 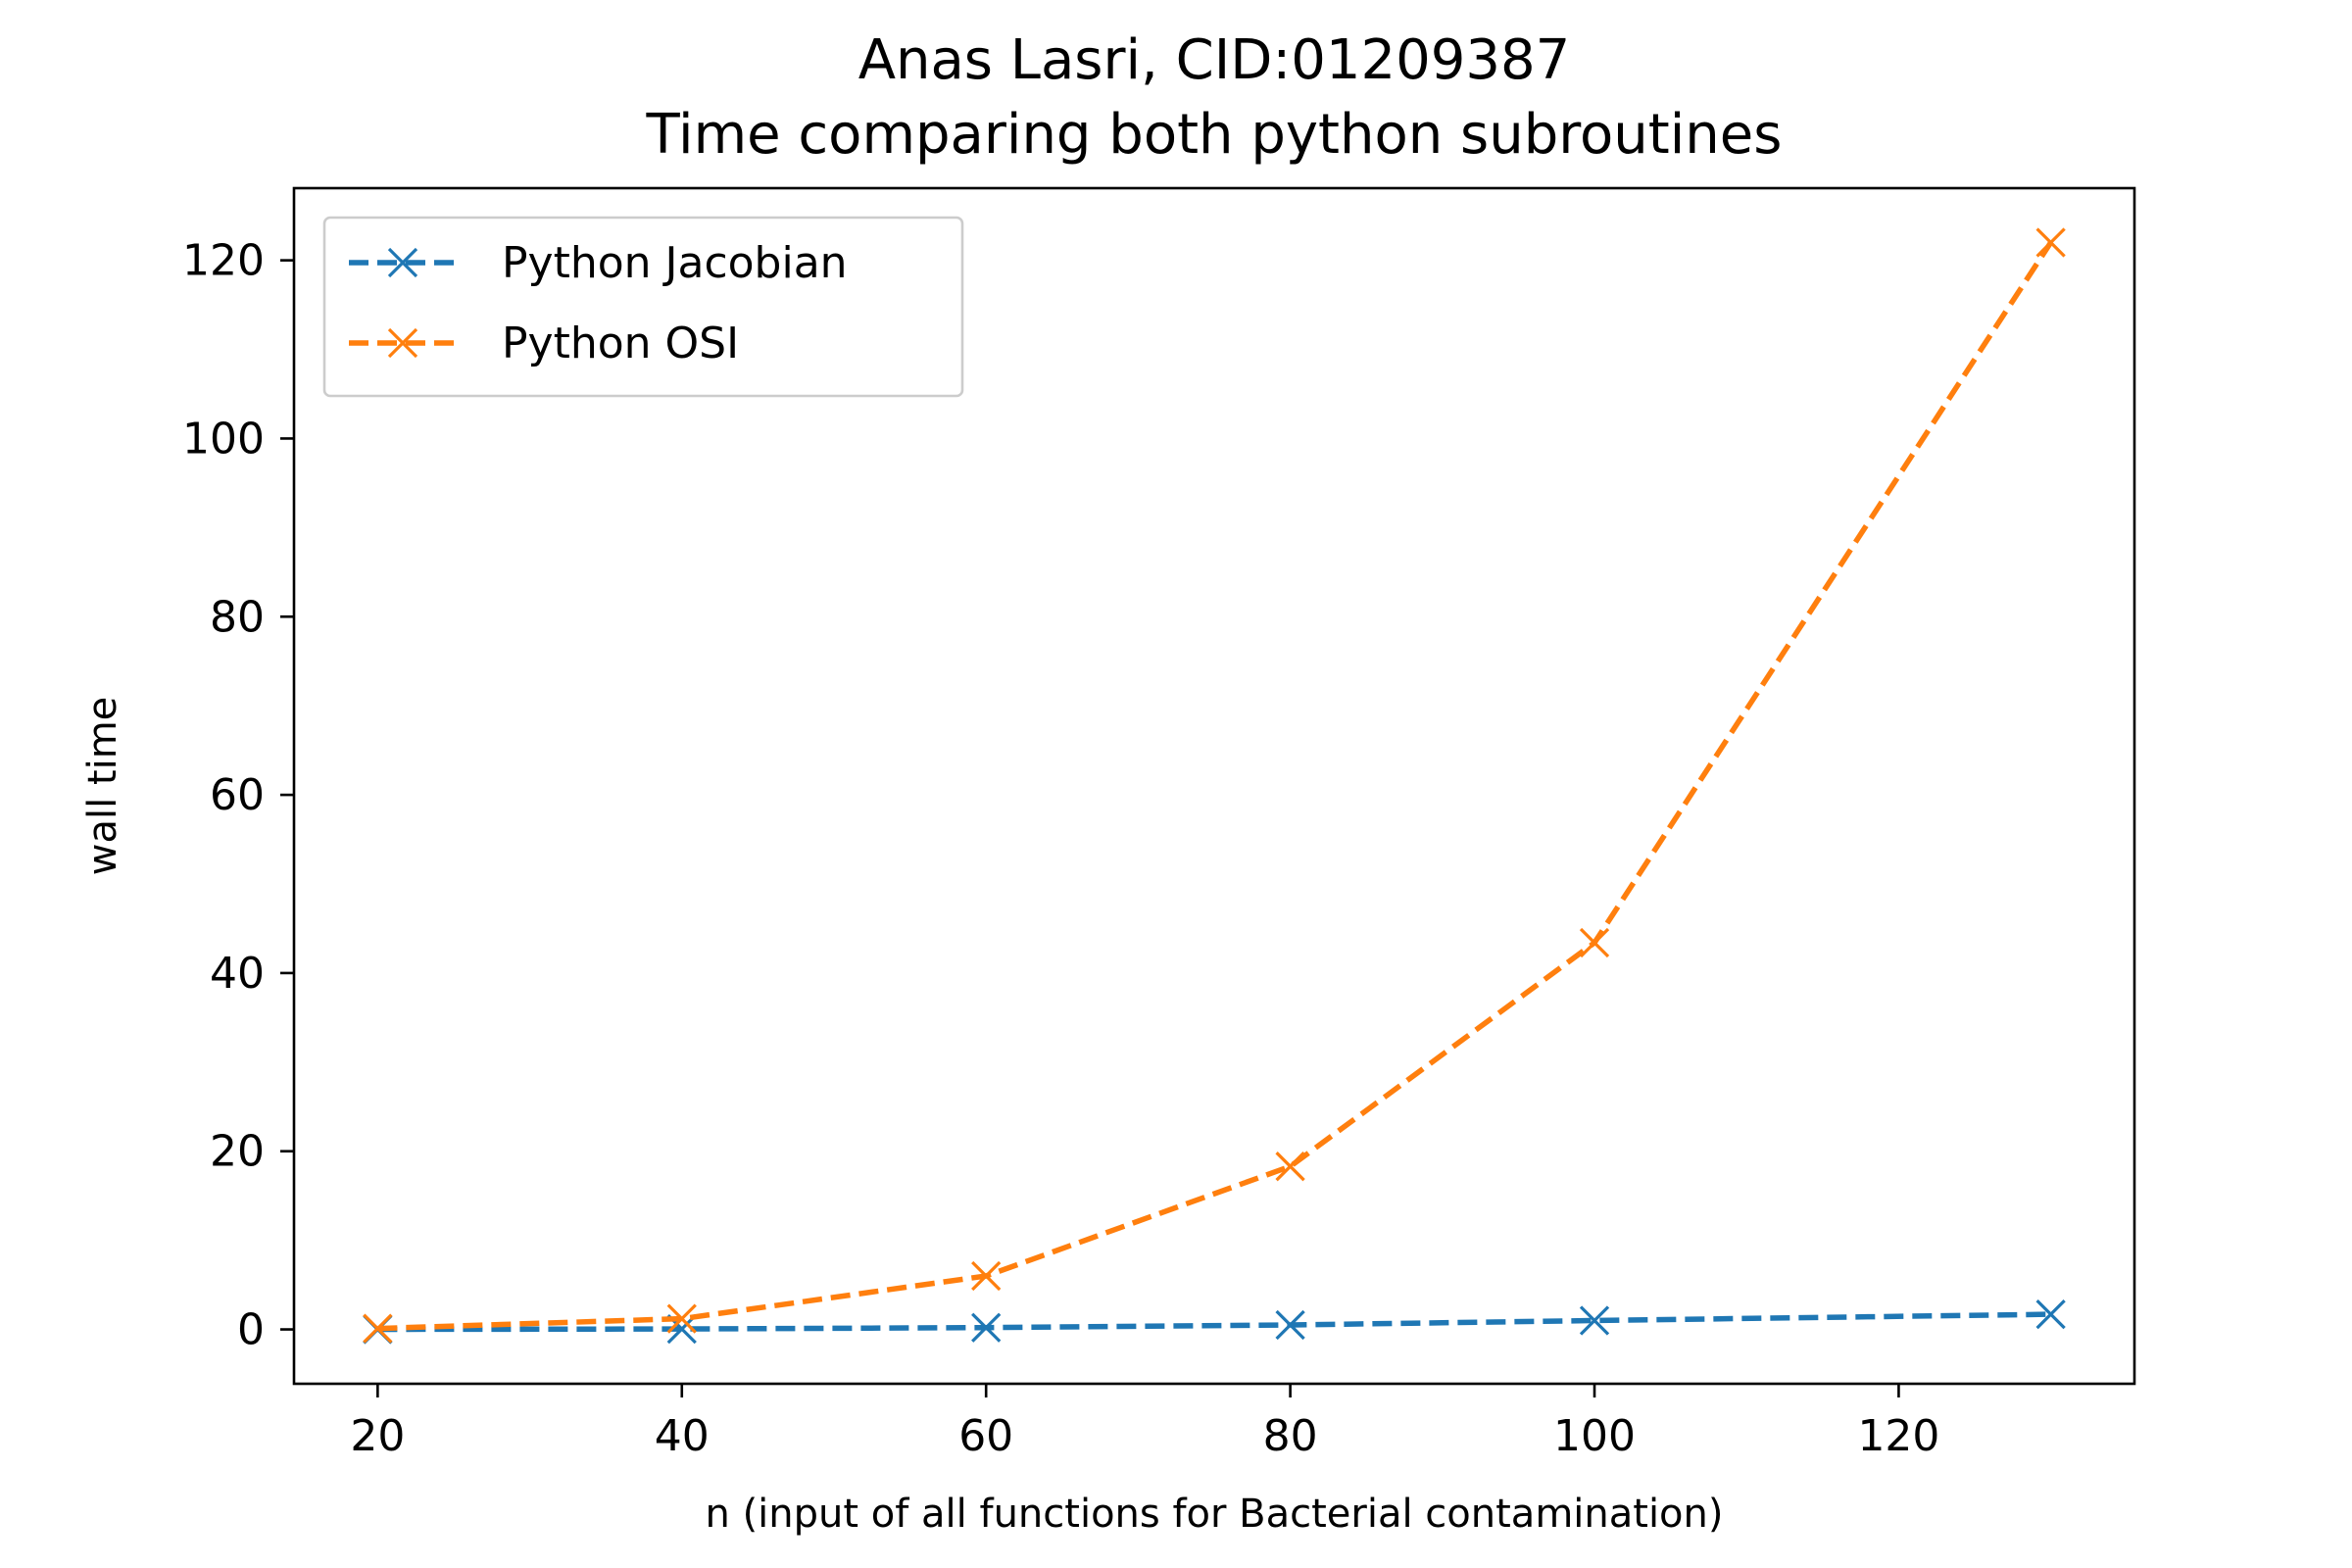 What do you see at coordinates (1594, 1436) in the screenshot?
I see `x-tick-label: 100` at bounding box center [1594, 1436].